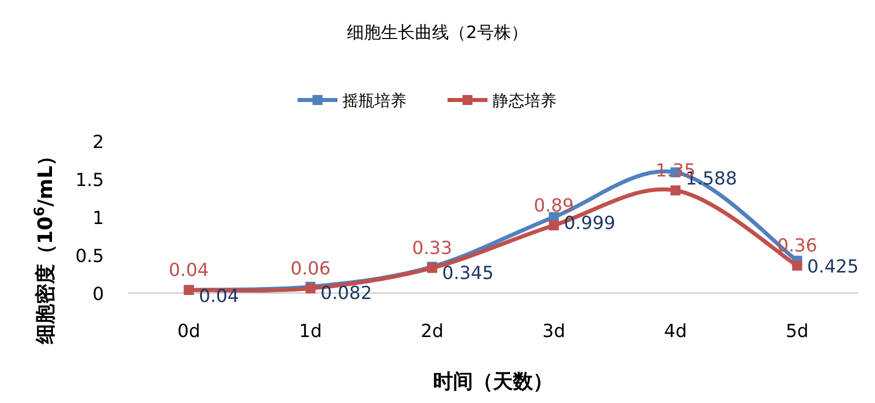 The height and width of the screenshot is (403, 875). Describe the element at coordinates (98, 218) in the screenshot. I see `y-tick-label: 1` at that location.